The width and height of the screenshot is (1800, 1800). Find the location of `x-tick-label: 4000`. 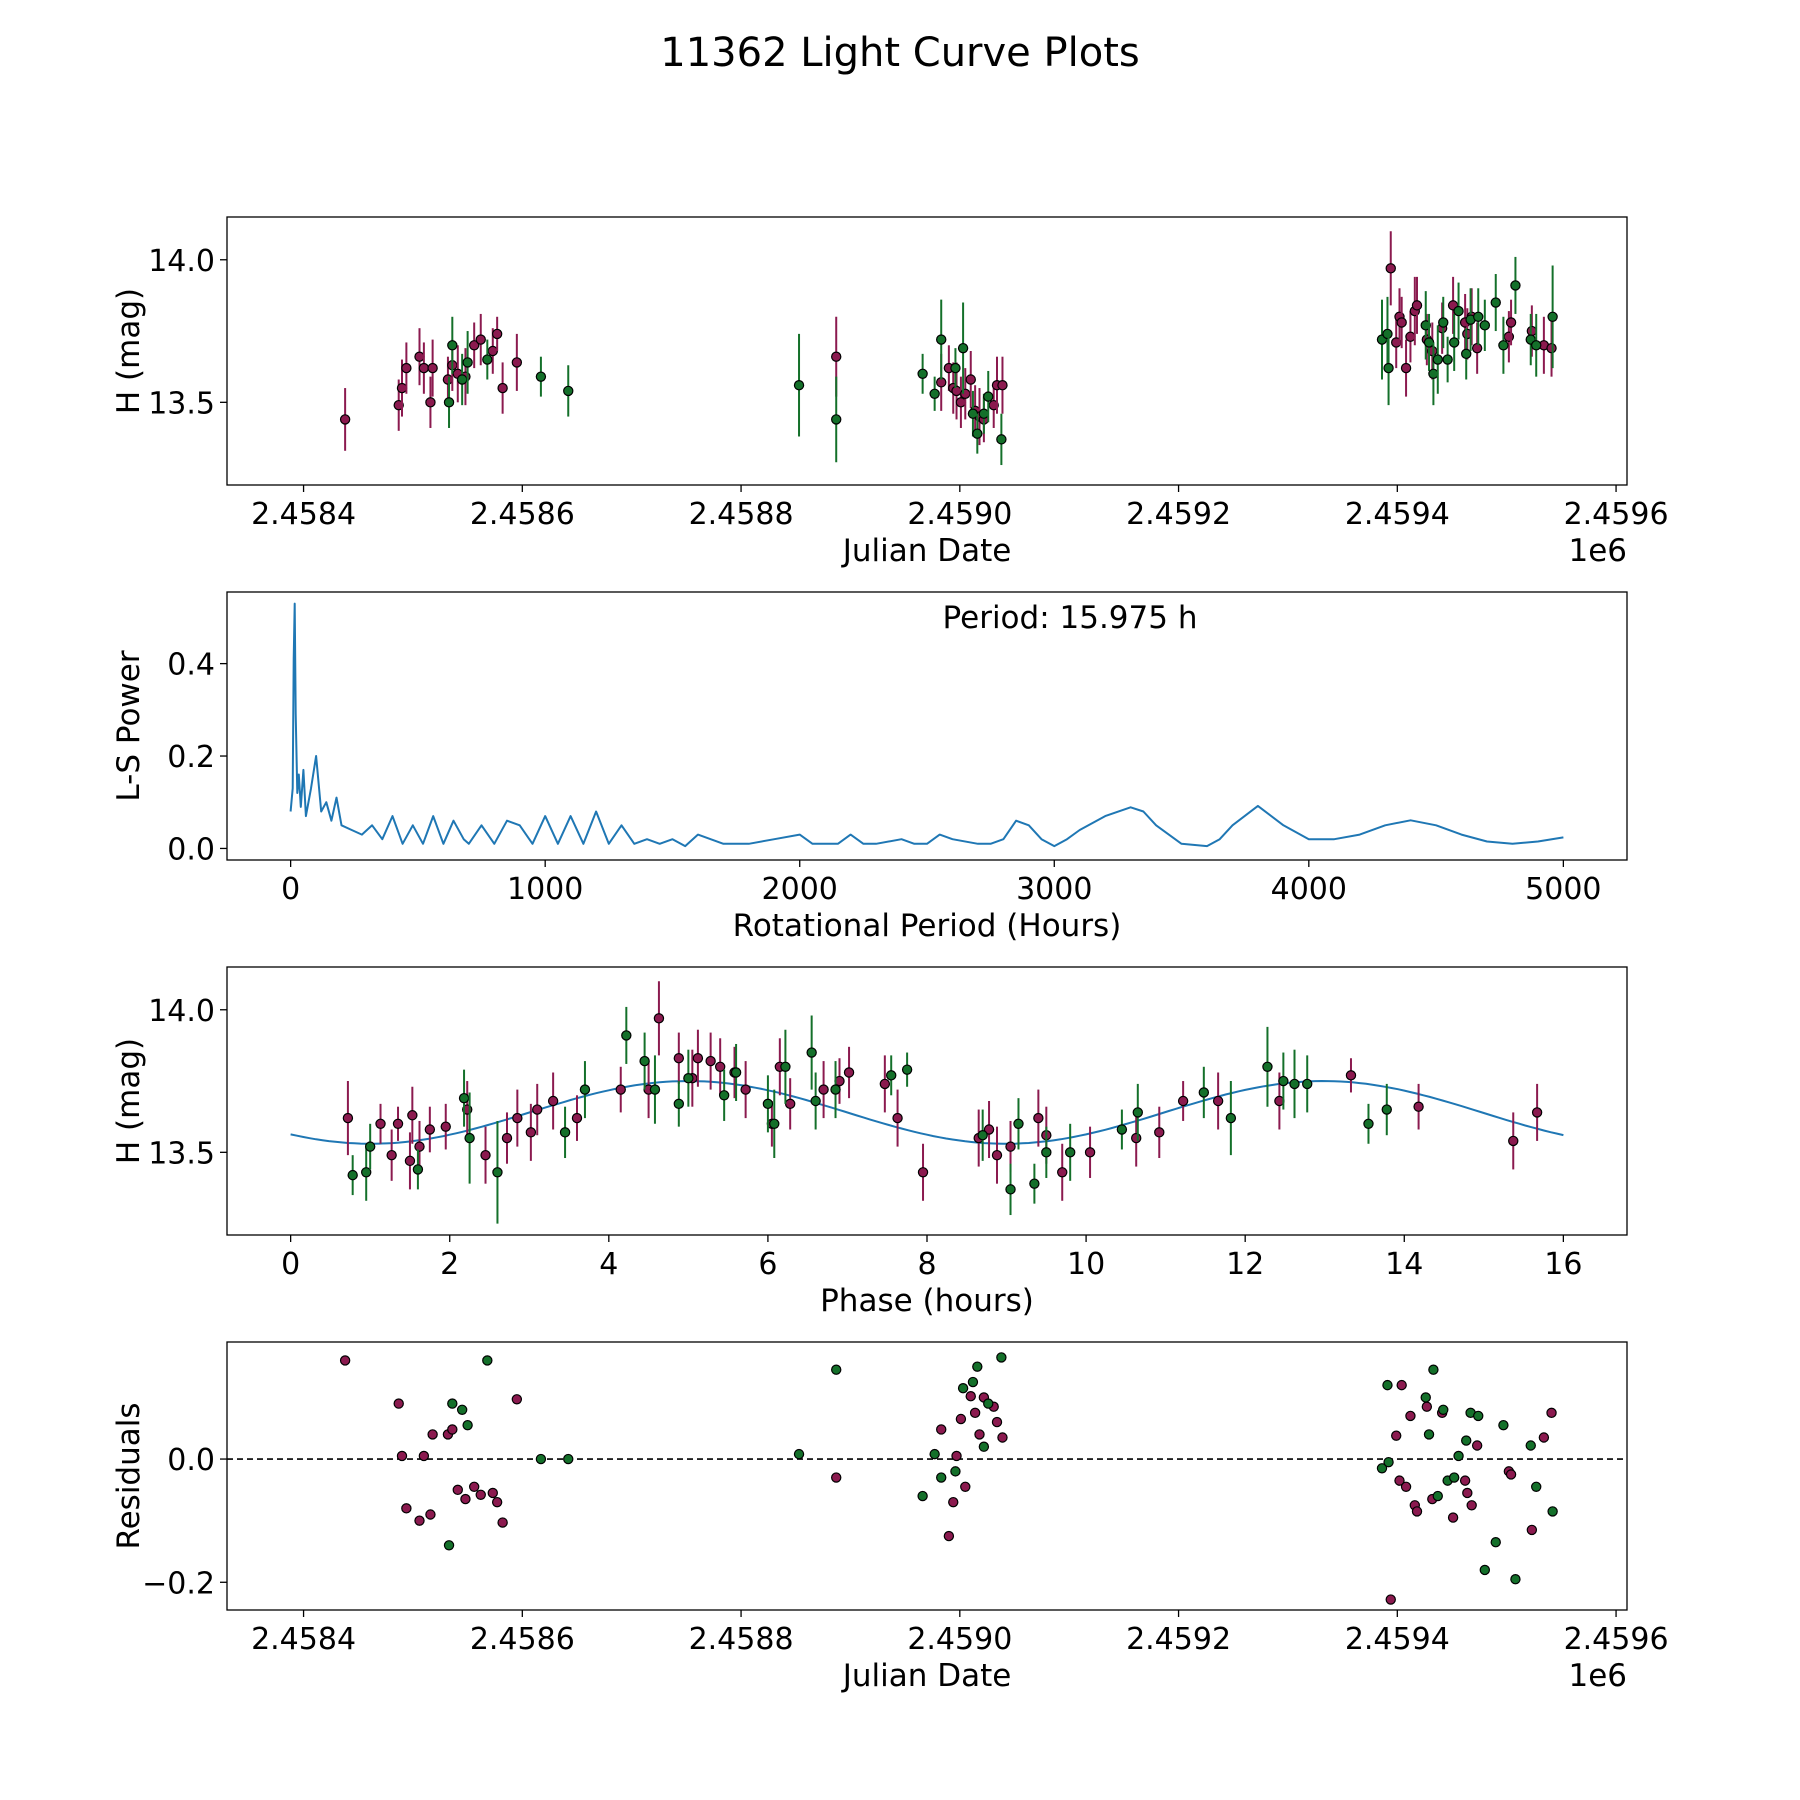

x-tick-label: 4000 is located at coordinates (1309, 889).